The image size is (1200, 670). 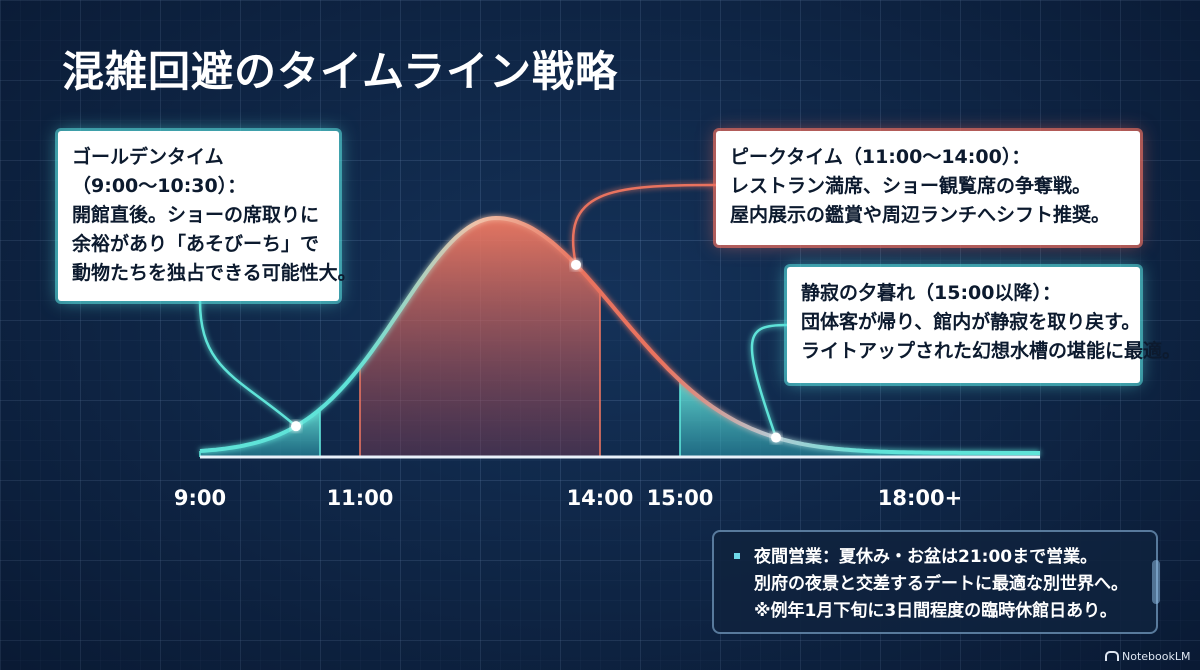 What do you see at coordinates (935, 611) in the screenshot?
I see `night-line-3: ※例年1月下旬に3日間程度の臨時休館日あり。` at bounding box center [935, 611].